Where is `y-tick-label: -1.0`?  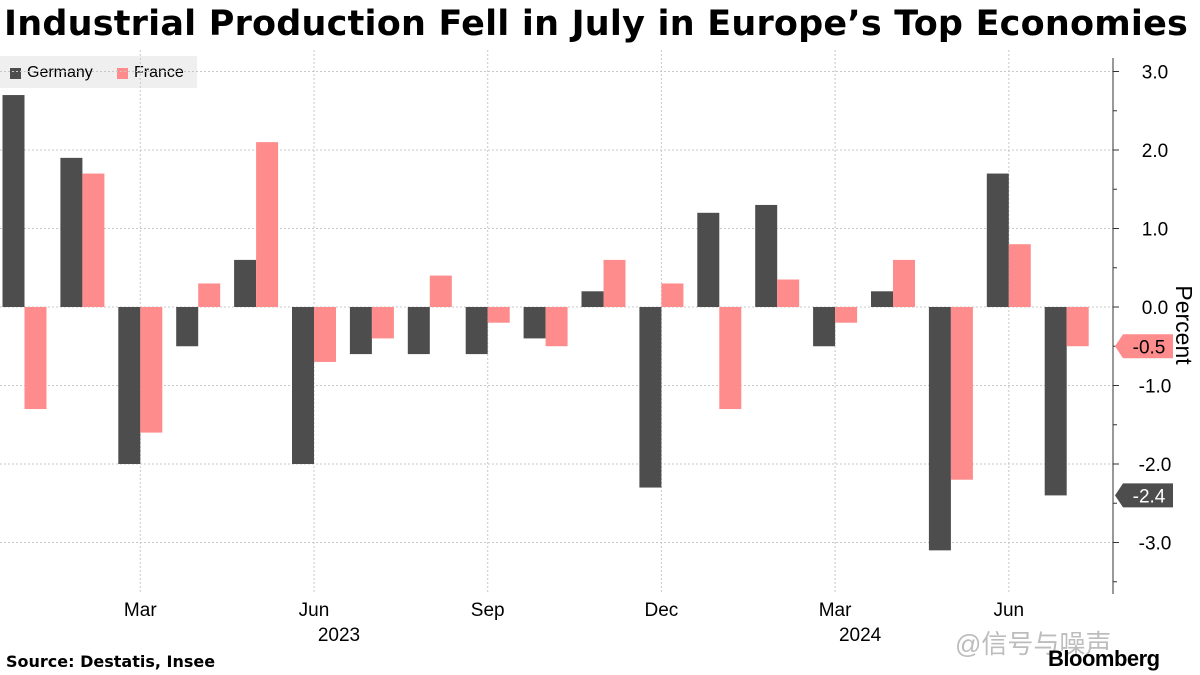 y-tick-label: -1.0 is located at coordinates (1155, 387).